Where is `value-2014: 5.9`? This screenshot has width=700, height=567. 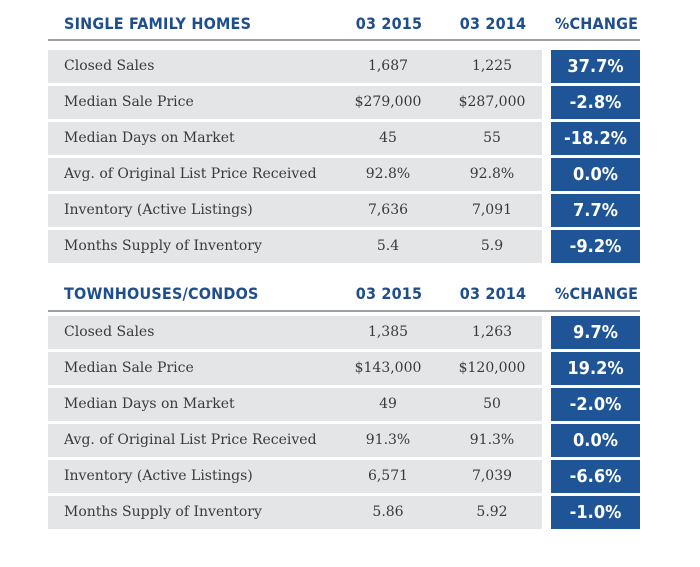
value-2014: 5.9 is located at coordinates (492, 246).